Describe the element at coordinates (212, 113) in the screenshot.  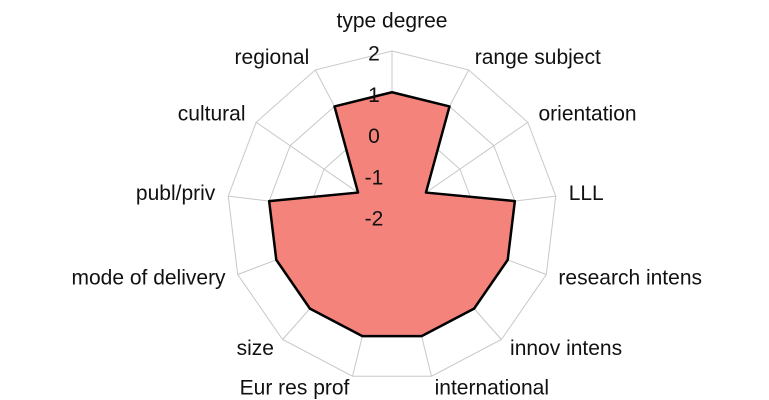
I see `category-label: cultural` at that location.